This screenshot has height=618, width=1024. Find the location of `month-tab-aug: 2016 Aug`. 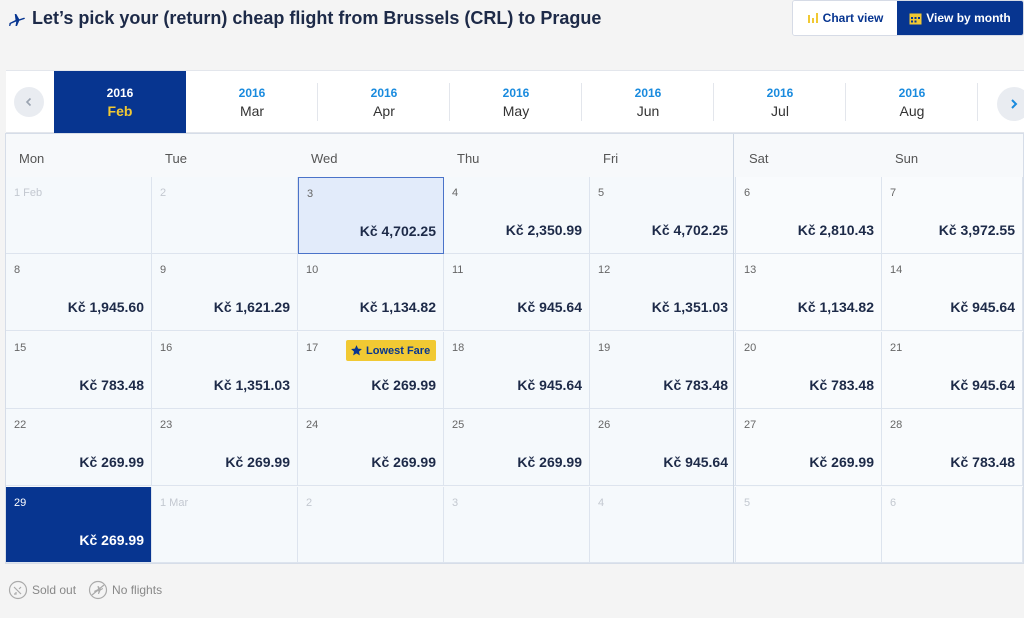

month-tab-aug: 2016 Aug is located at coordinates (912, 102).